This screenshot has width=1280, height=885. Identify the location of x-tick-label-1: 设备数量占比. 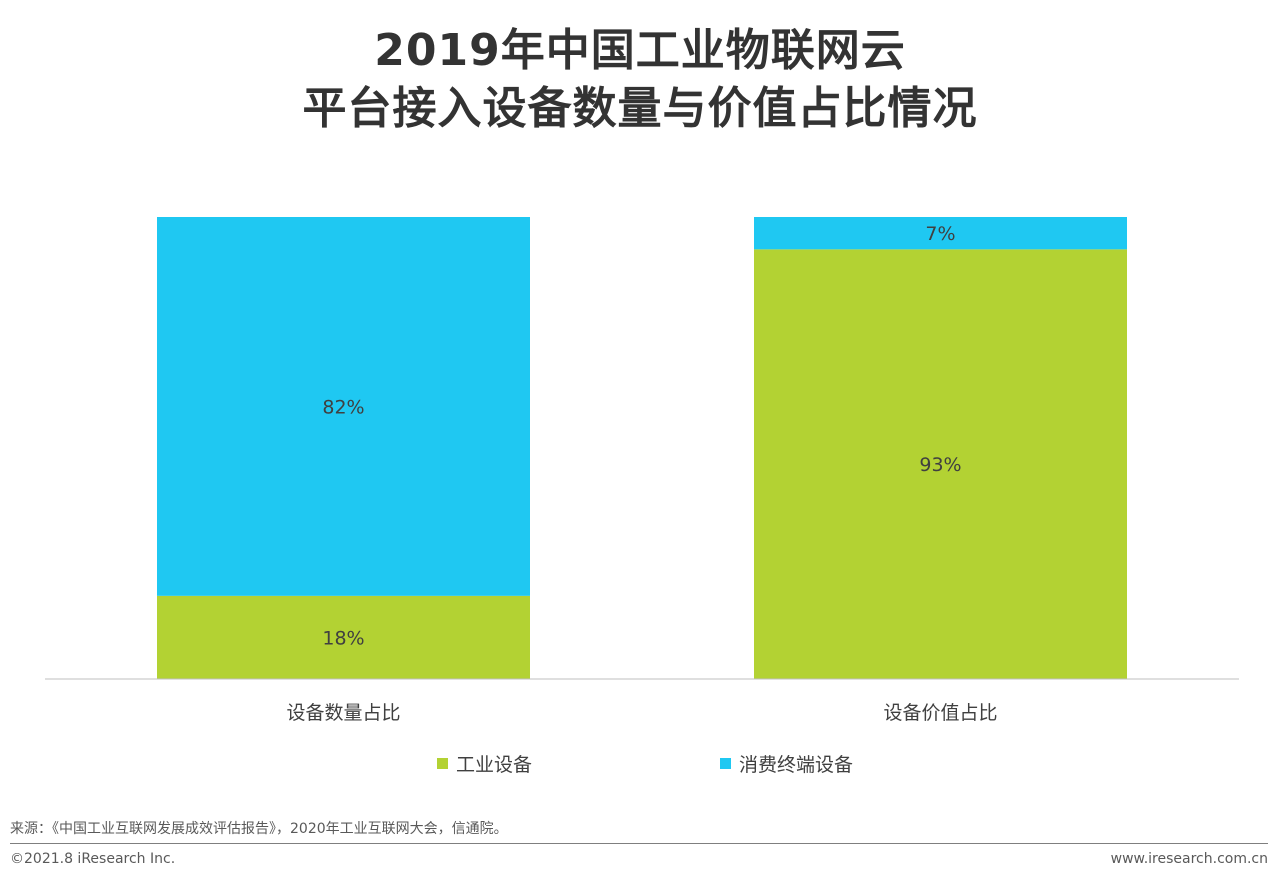
(343, 713).